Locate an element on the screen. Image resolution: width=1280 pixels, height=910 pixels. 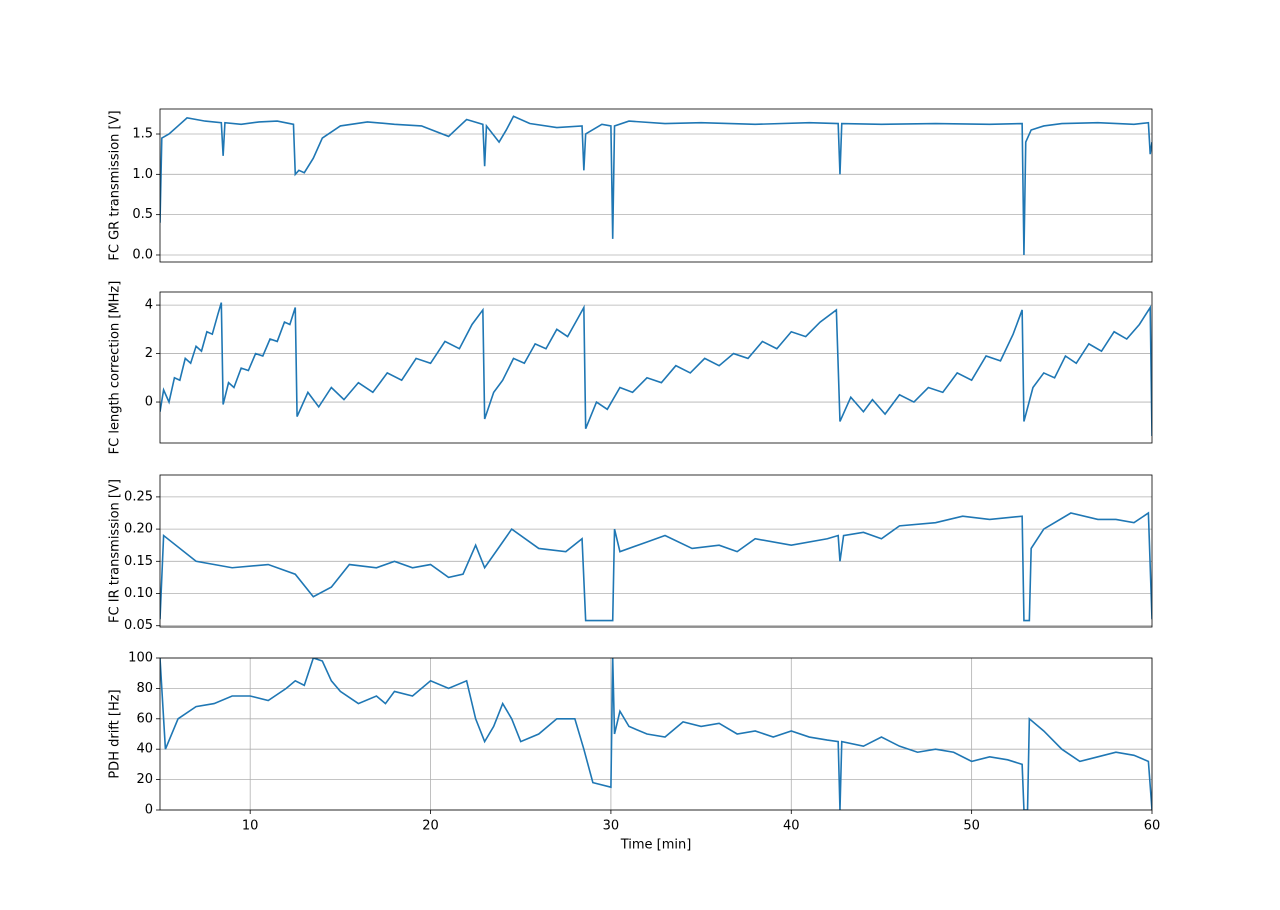
x-axis-label: Time [min] is located at coordinates (656, 845).